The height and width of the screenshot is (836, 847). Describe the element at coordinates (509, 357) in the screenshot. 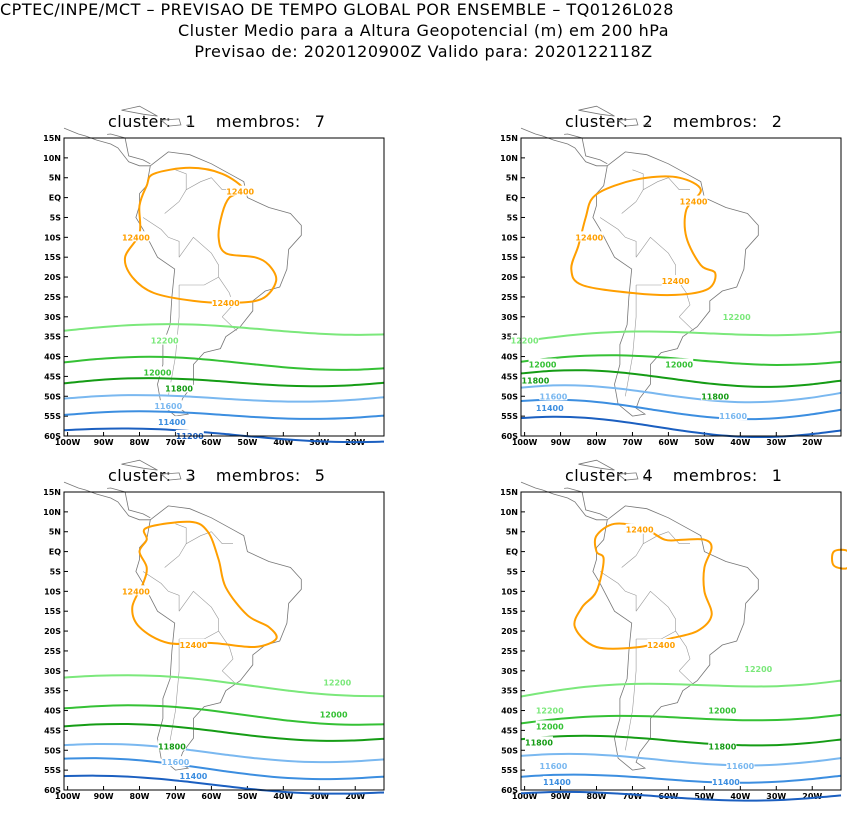

I see `lat-tick-label: 40S` at that location.